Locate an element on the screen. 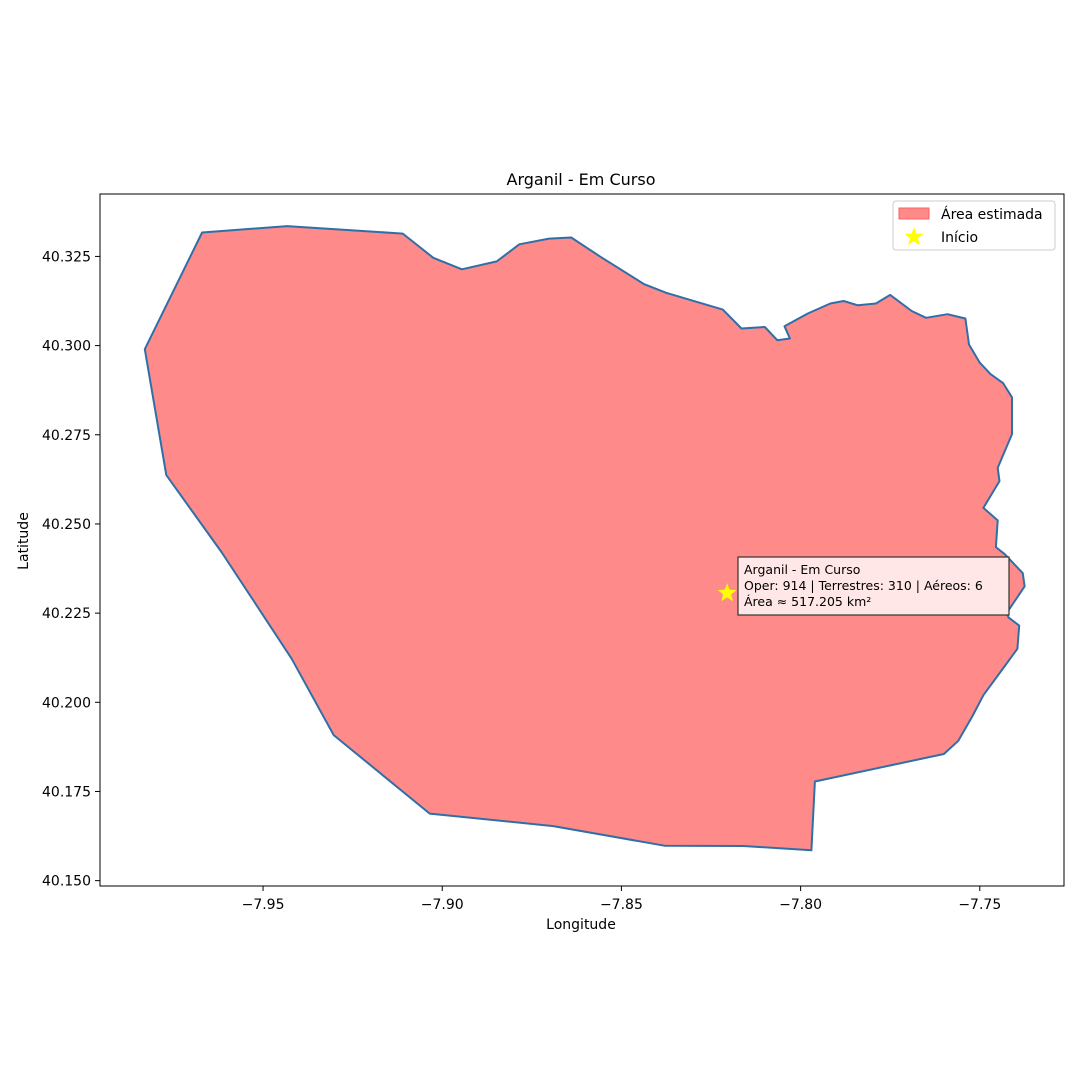 The image size is (1080, 1080). y-tick-label: 40.150 is located at coordinates (66, 882).